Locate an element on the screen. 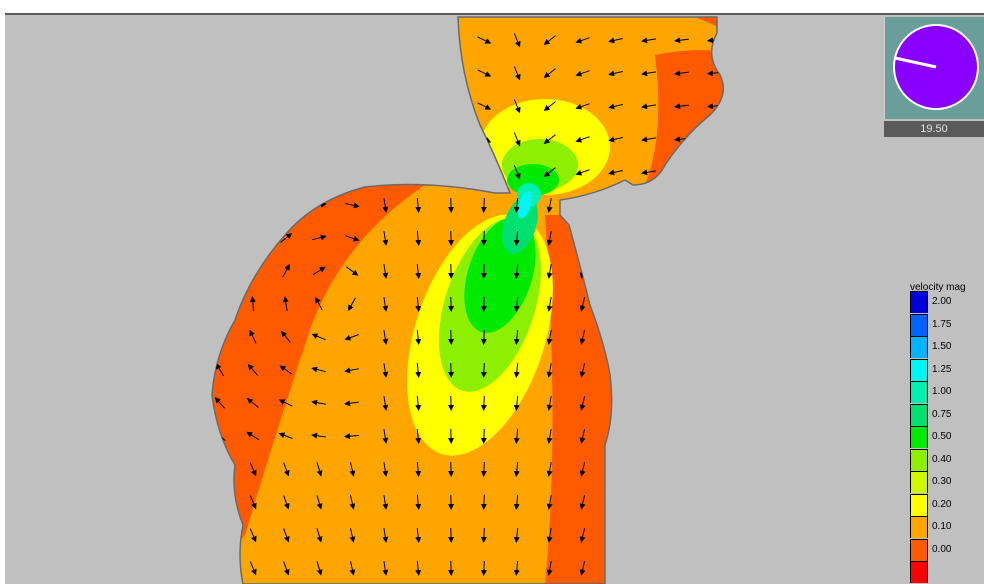 The width and height of the screenshot is (984, 584). legend-label: 1.75 is located at coordinates (941, 324).